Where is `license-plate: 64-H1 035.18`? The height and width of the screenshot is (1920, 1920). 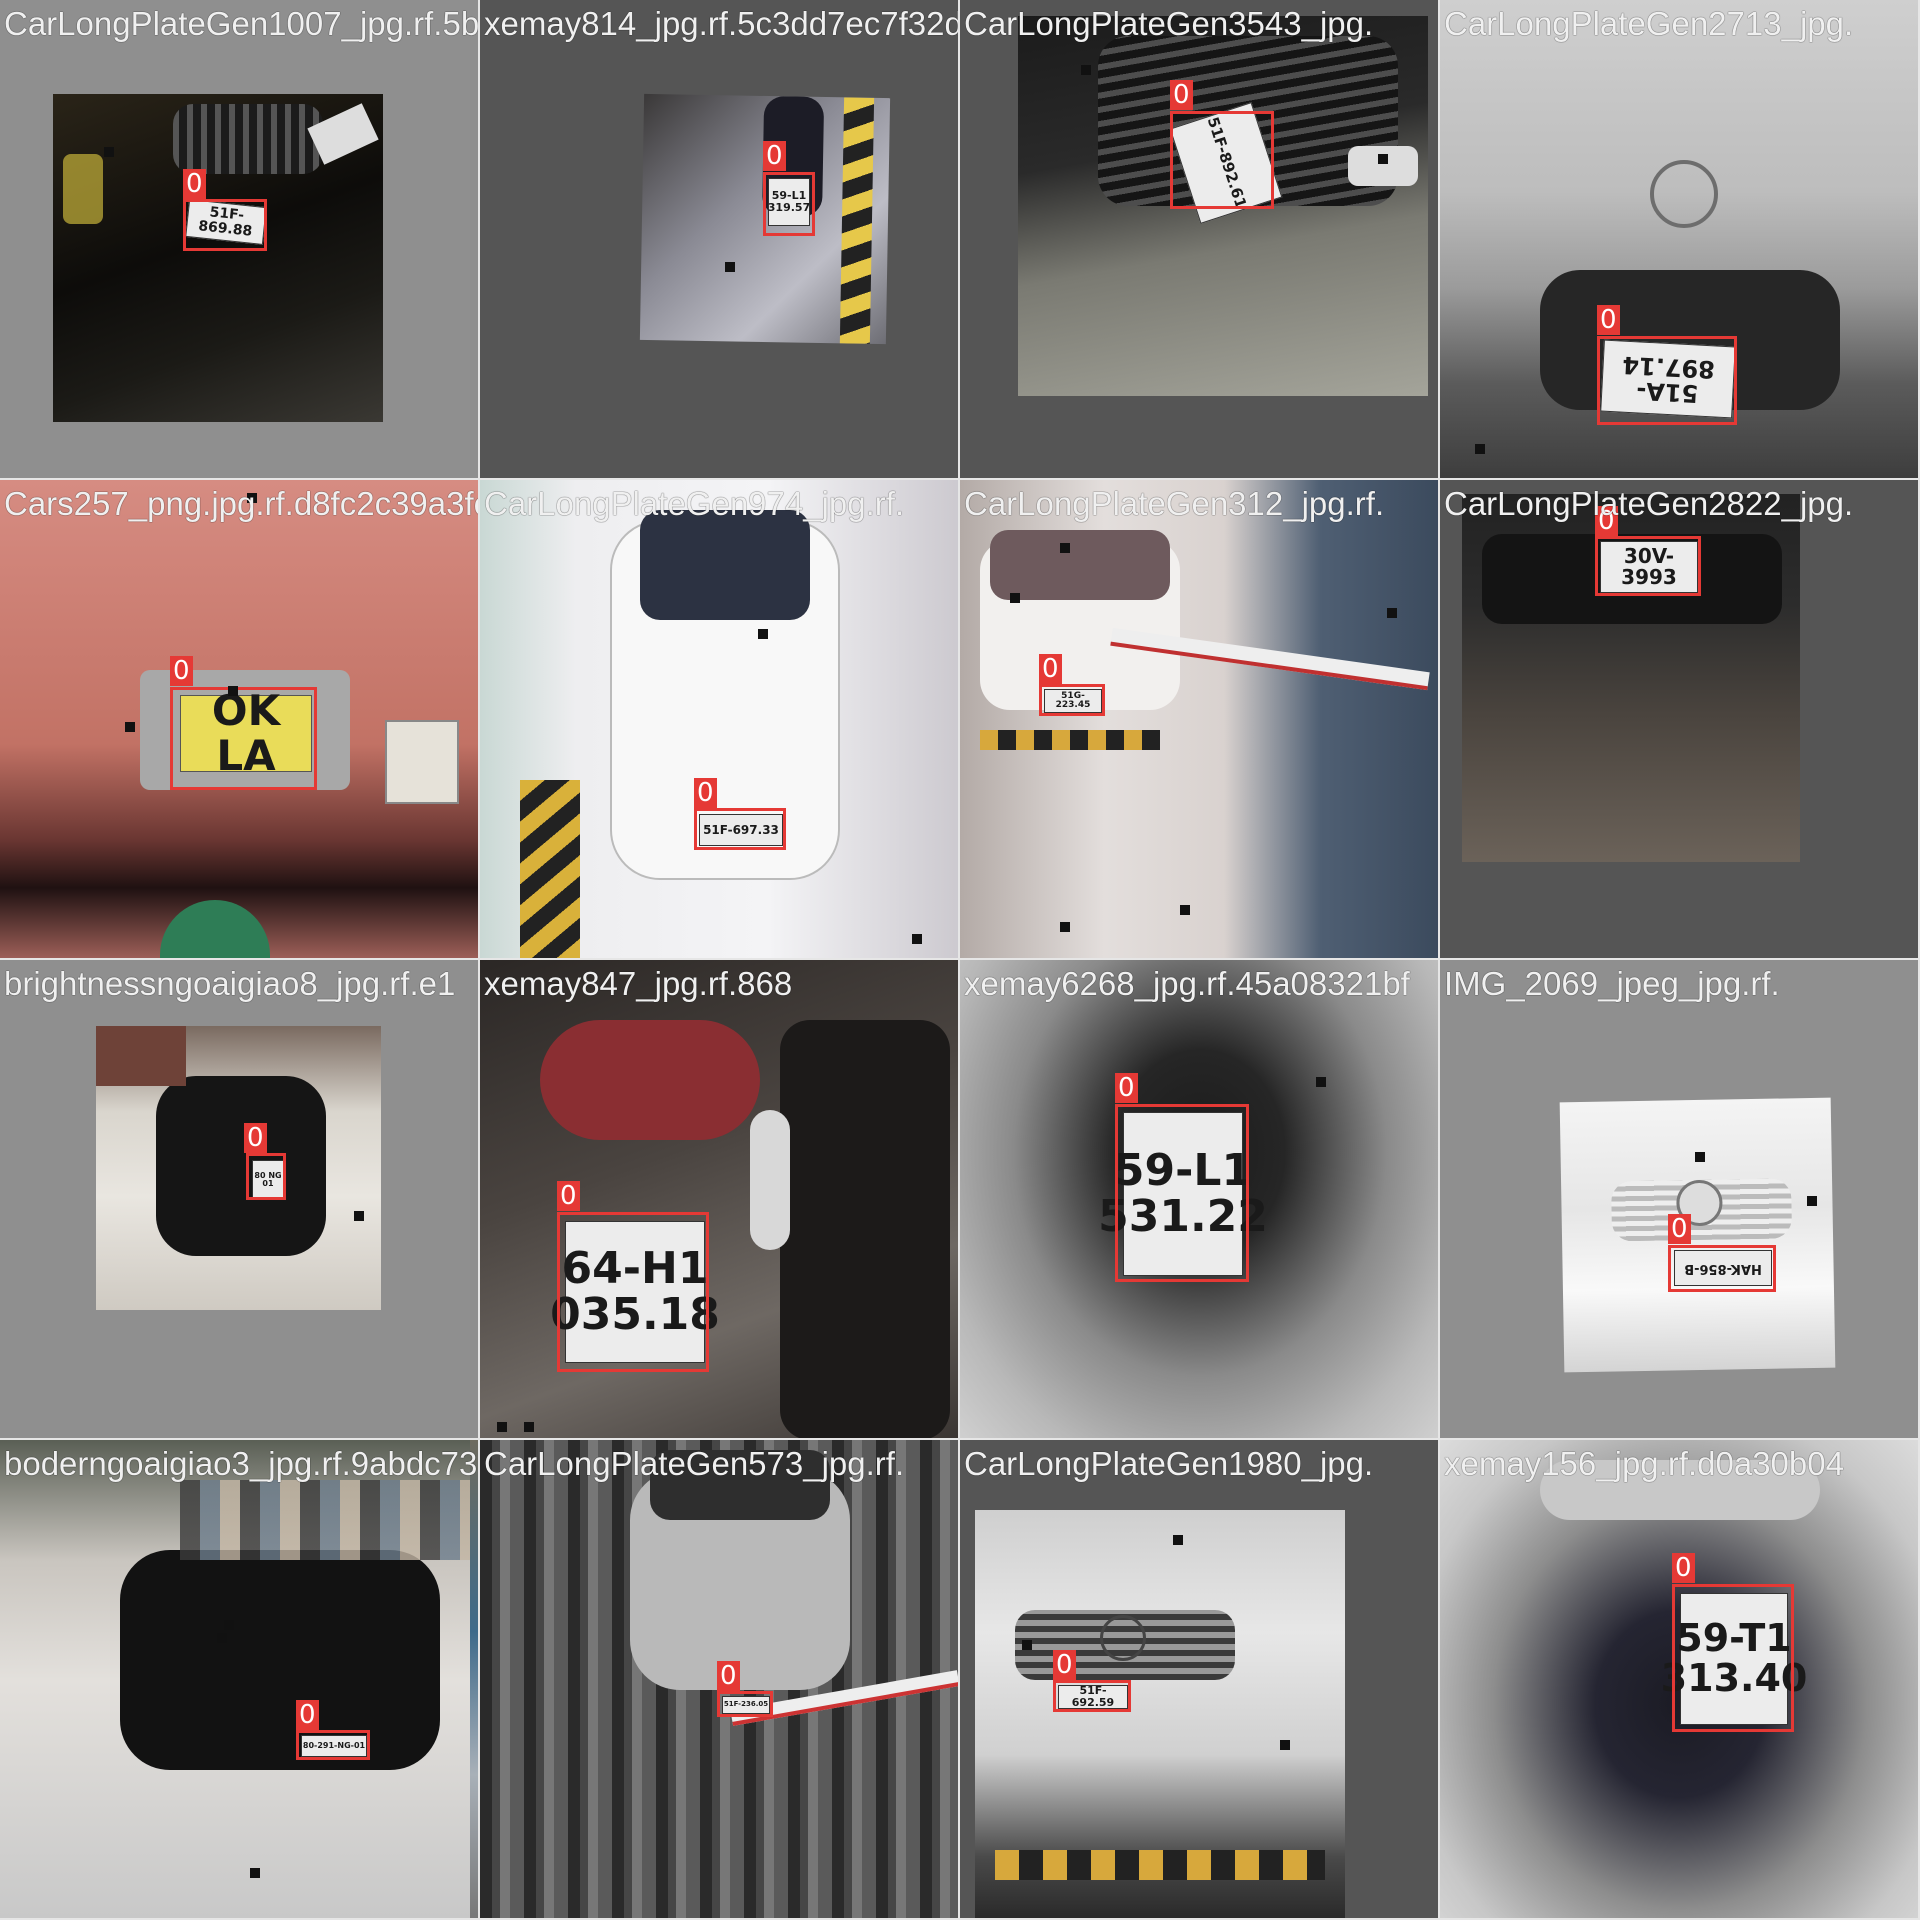 license-plate: 64-H1 035.18 is located at coordinates (635, 1292).